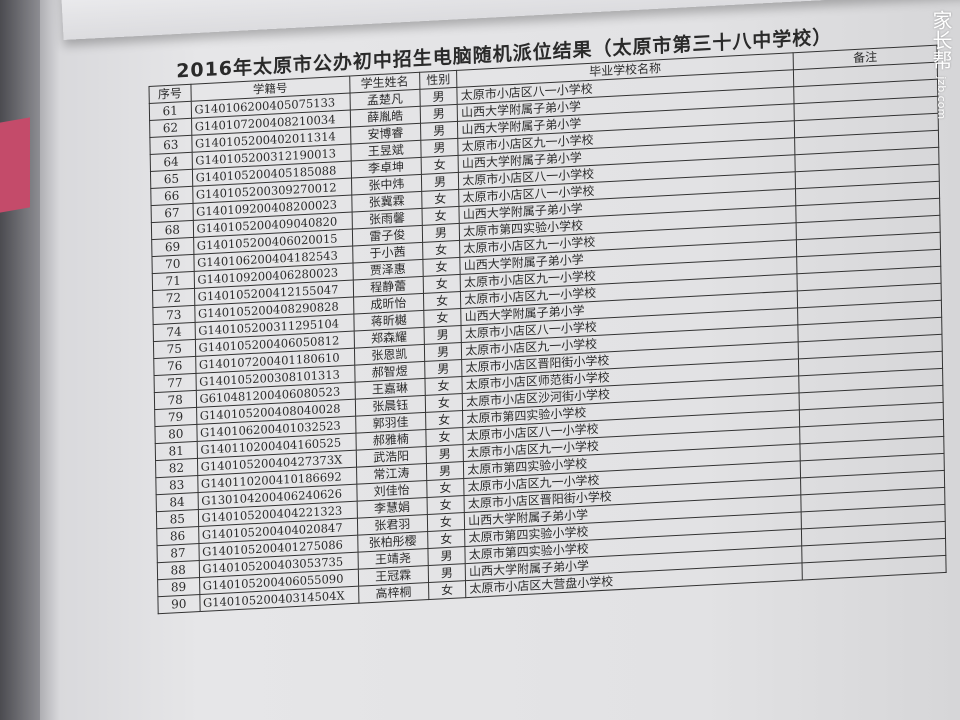 This screenshot has height=720, width=960. What do you see at coordinates (15, 165) in the screenshot?
I see `pink-object` at bounding box center [15, 165].